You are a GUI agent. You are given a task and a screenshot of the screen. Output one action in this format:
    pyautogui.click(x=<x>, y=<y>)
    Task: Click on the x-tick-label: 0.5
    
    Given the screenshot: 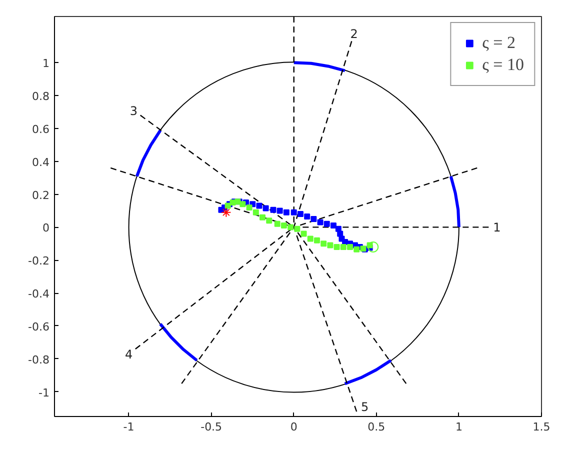 What is the action you would take?
    pyautogui.click(x=377, y=427)
    